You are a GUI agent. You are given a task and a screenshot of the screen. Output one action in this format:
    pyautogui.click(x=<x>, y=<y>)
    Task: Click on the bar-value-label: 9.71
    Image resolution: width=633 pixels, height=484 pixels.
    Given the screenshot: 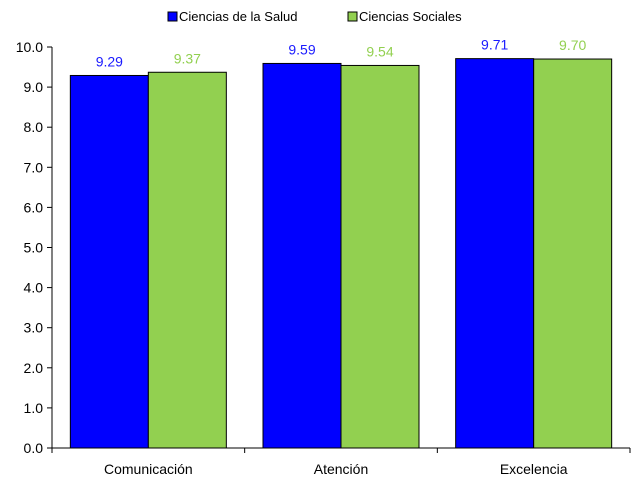 What is the action you would take?
    pyautogui.click(x=494, y=45)
    